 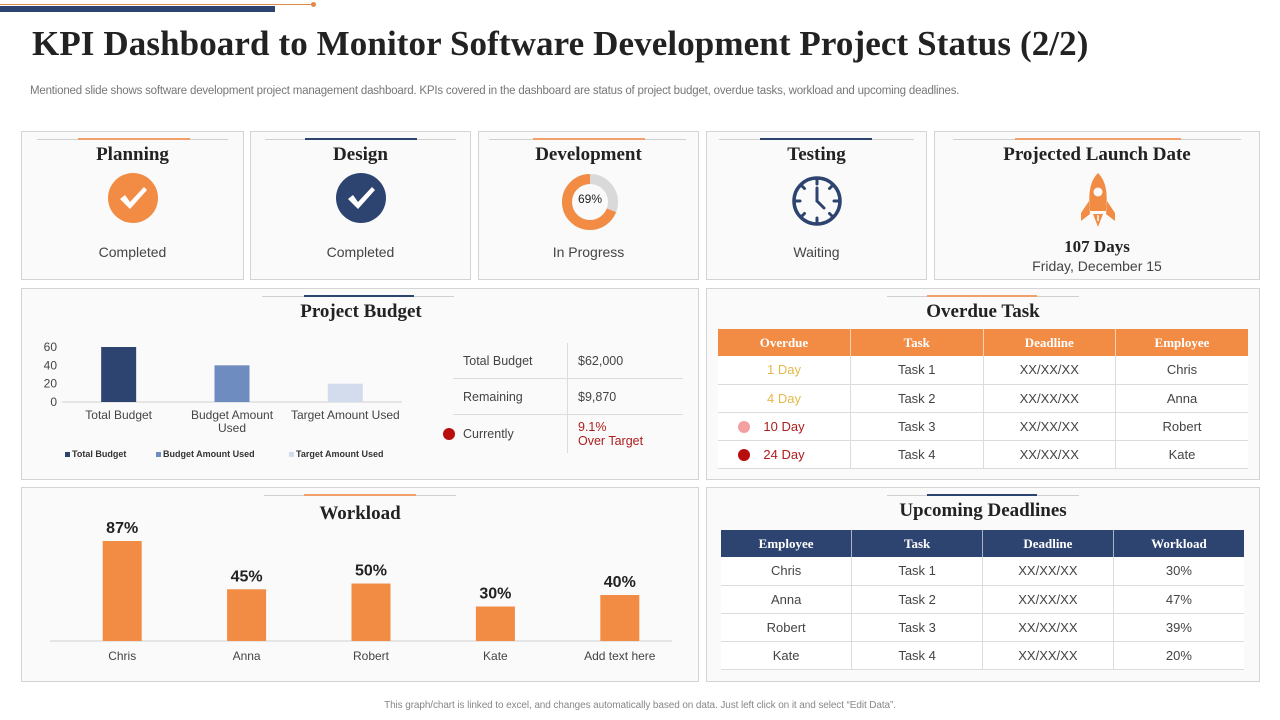 What do you see at coordinates (817, 201) in the screenshot?
I see `clock-icon` at bounding box center [817, 201].